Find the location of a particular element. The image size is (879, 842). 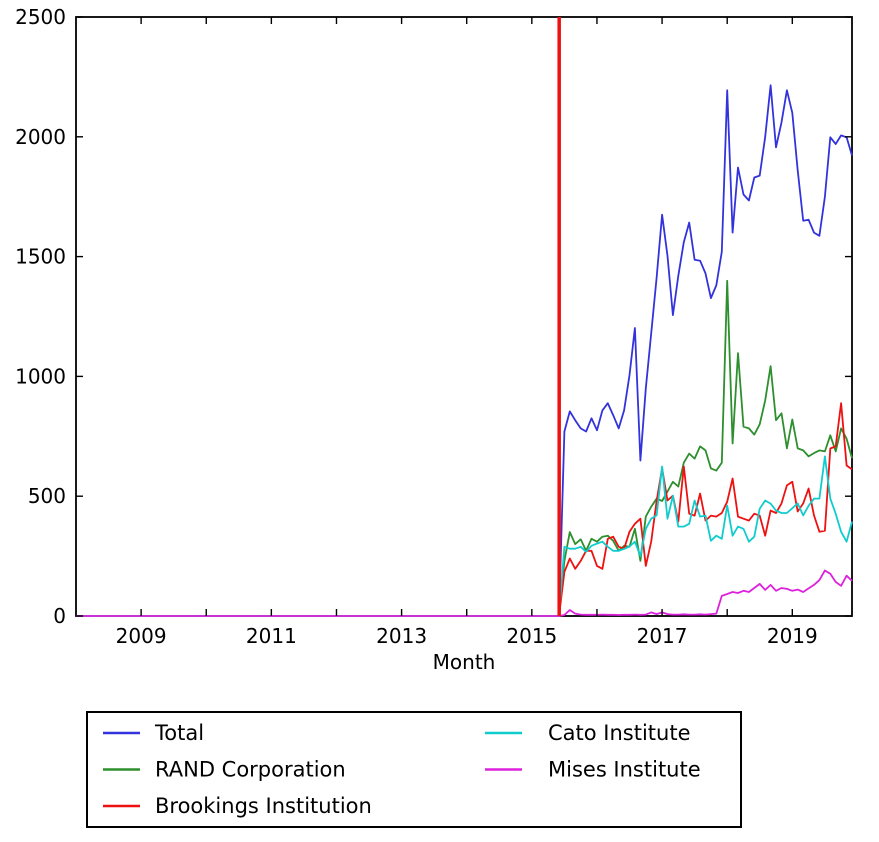

legend-label-cato: Cato Institute is located at coordinates (619, 733).